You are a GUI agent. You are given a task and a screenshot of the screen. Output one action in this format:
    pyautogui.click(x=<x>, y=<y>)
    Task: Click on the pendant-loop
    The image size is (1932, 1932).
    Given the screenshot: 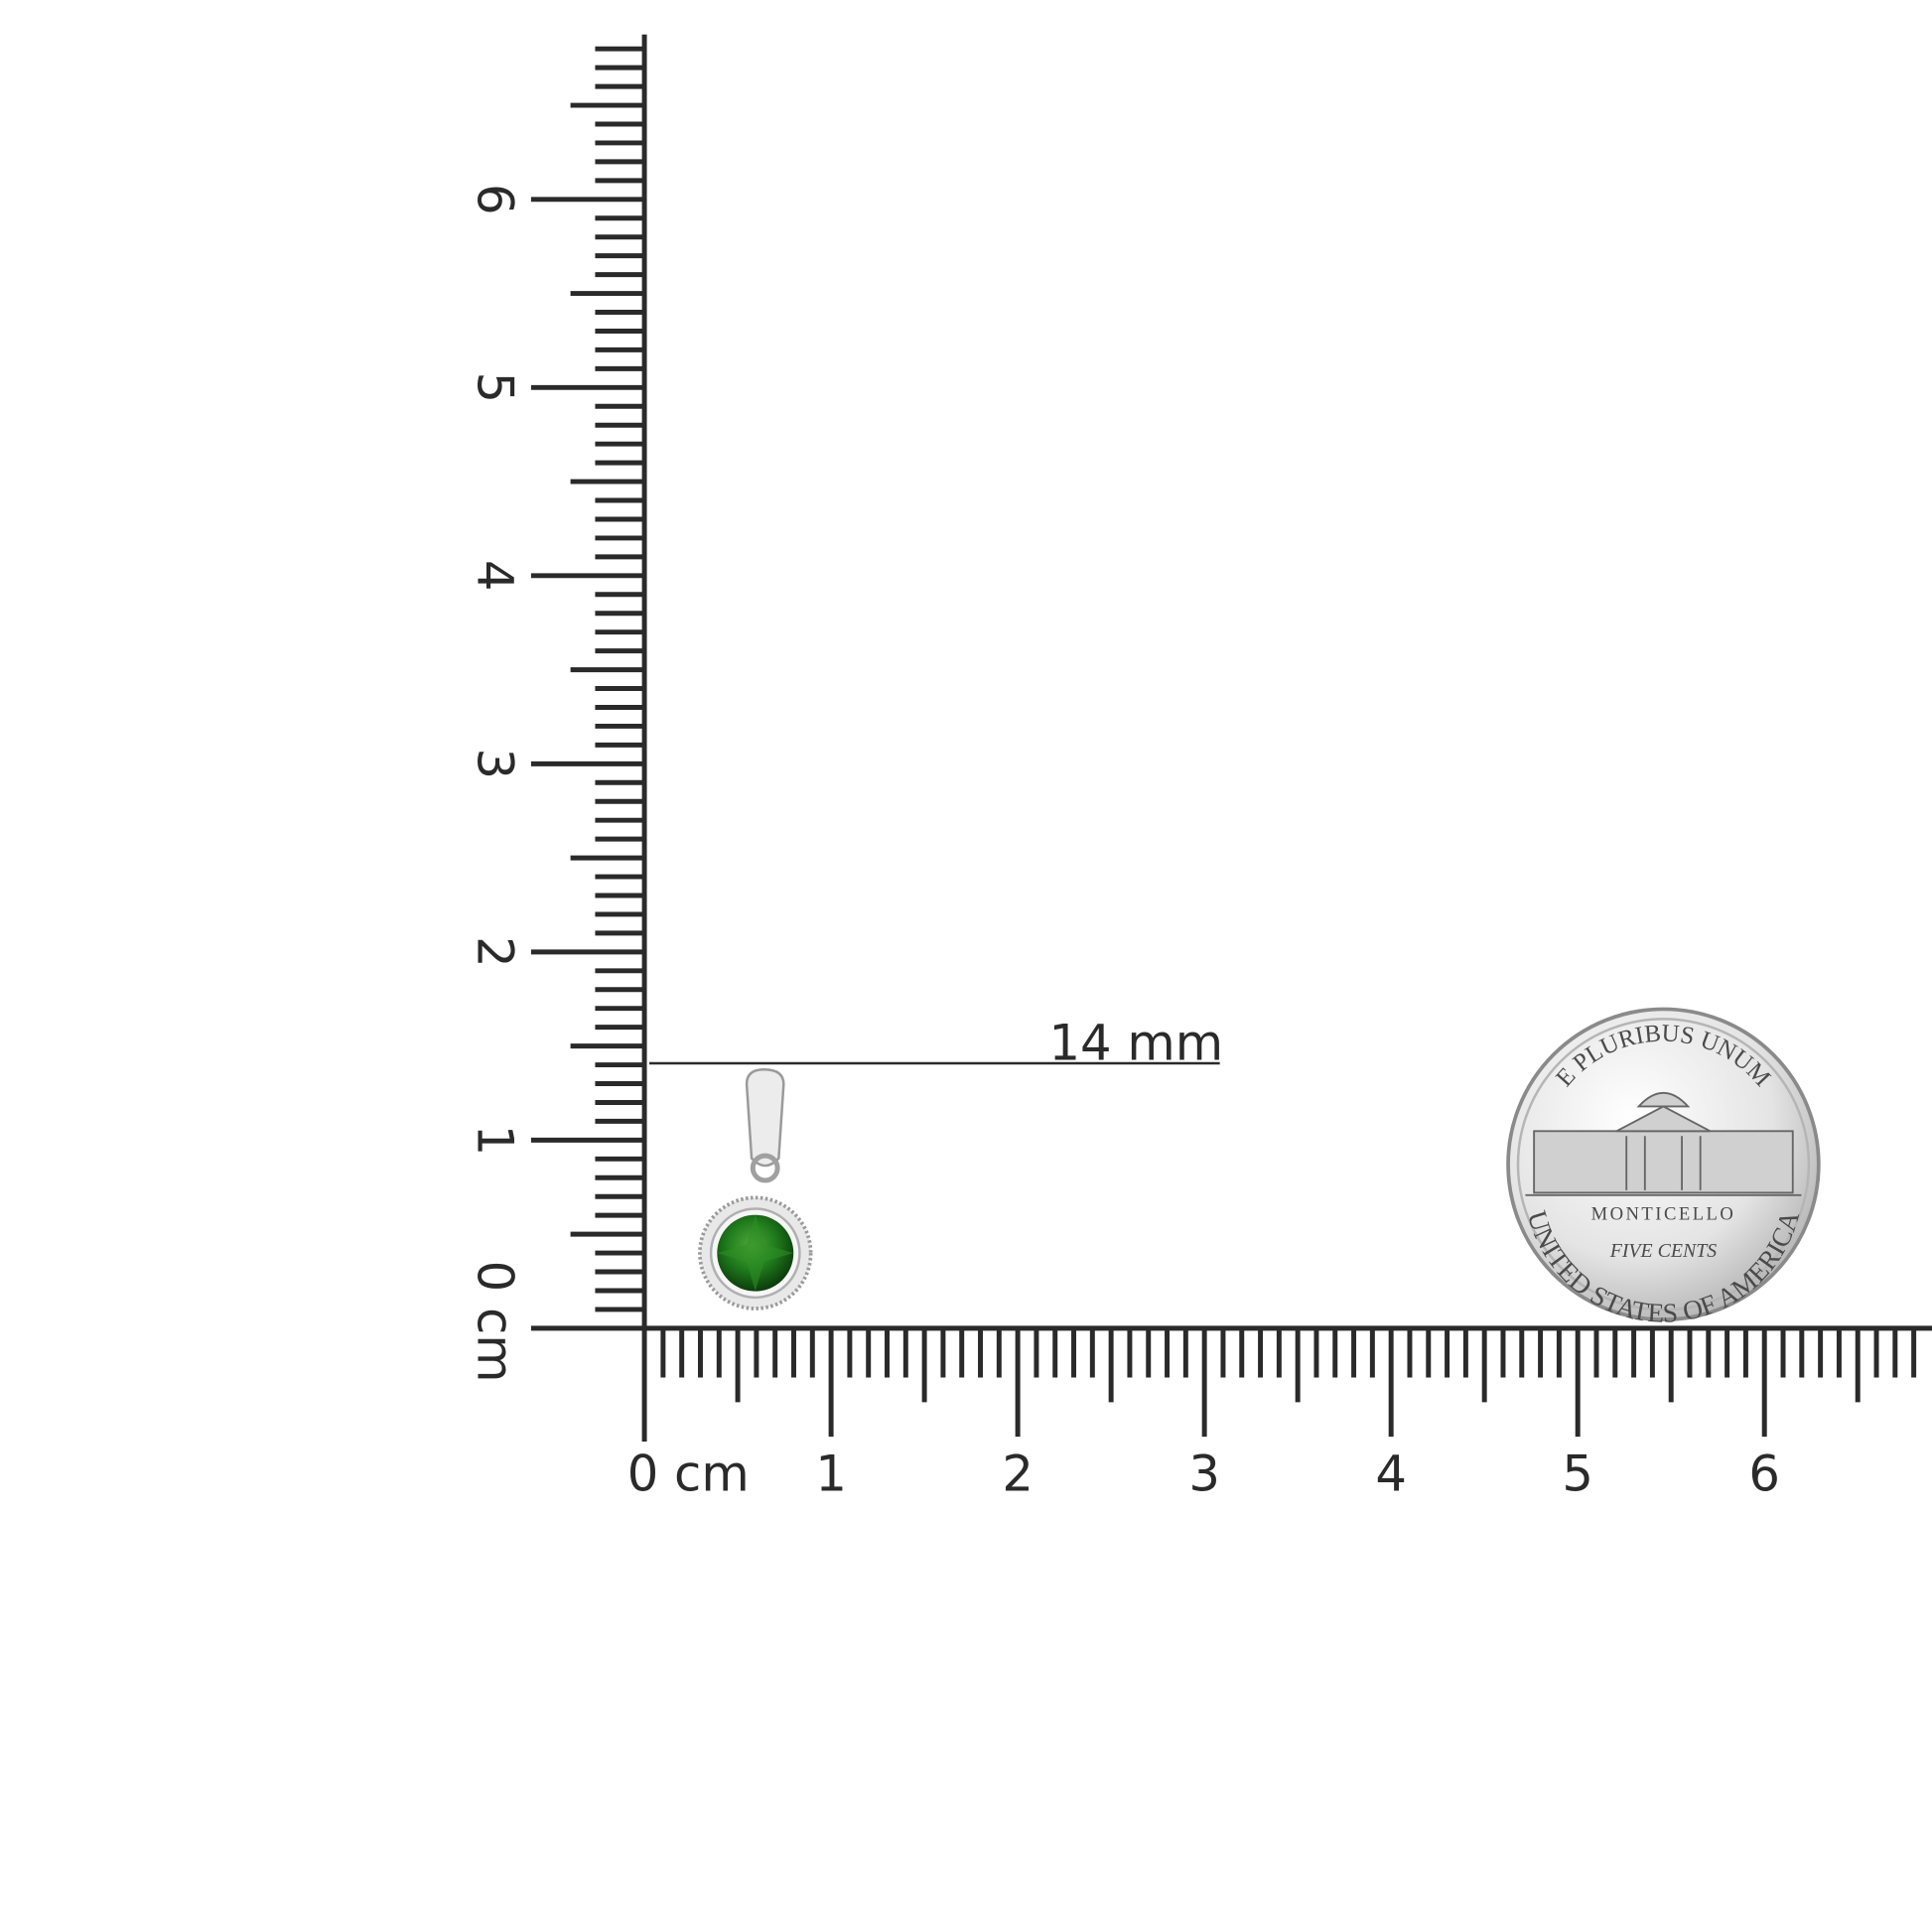 What is the action you would take?
    pyautogui.click(x=765, y=1168)
    